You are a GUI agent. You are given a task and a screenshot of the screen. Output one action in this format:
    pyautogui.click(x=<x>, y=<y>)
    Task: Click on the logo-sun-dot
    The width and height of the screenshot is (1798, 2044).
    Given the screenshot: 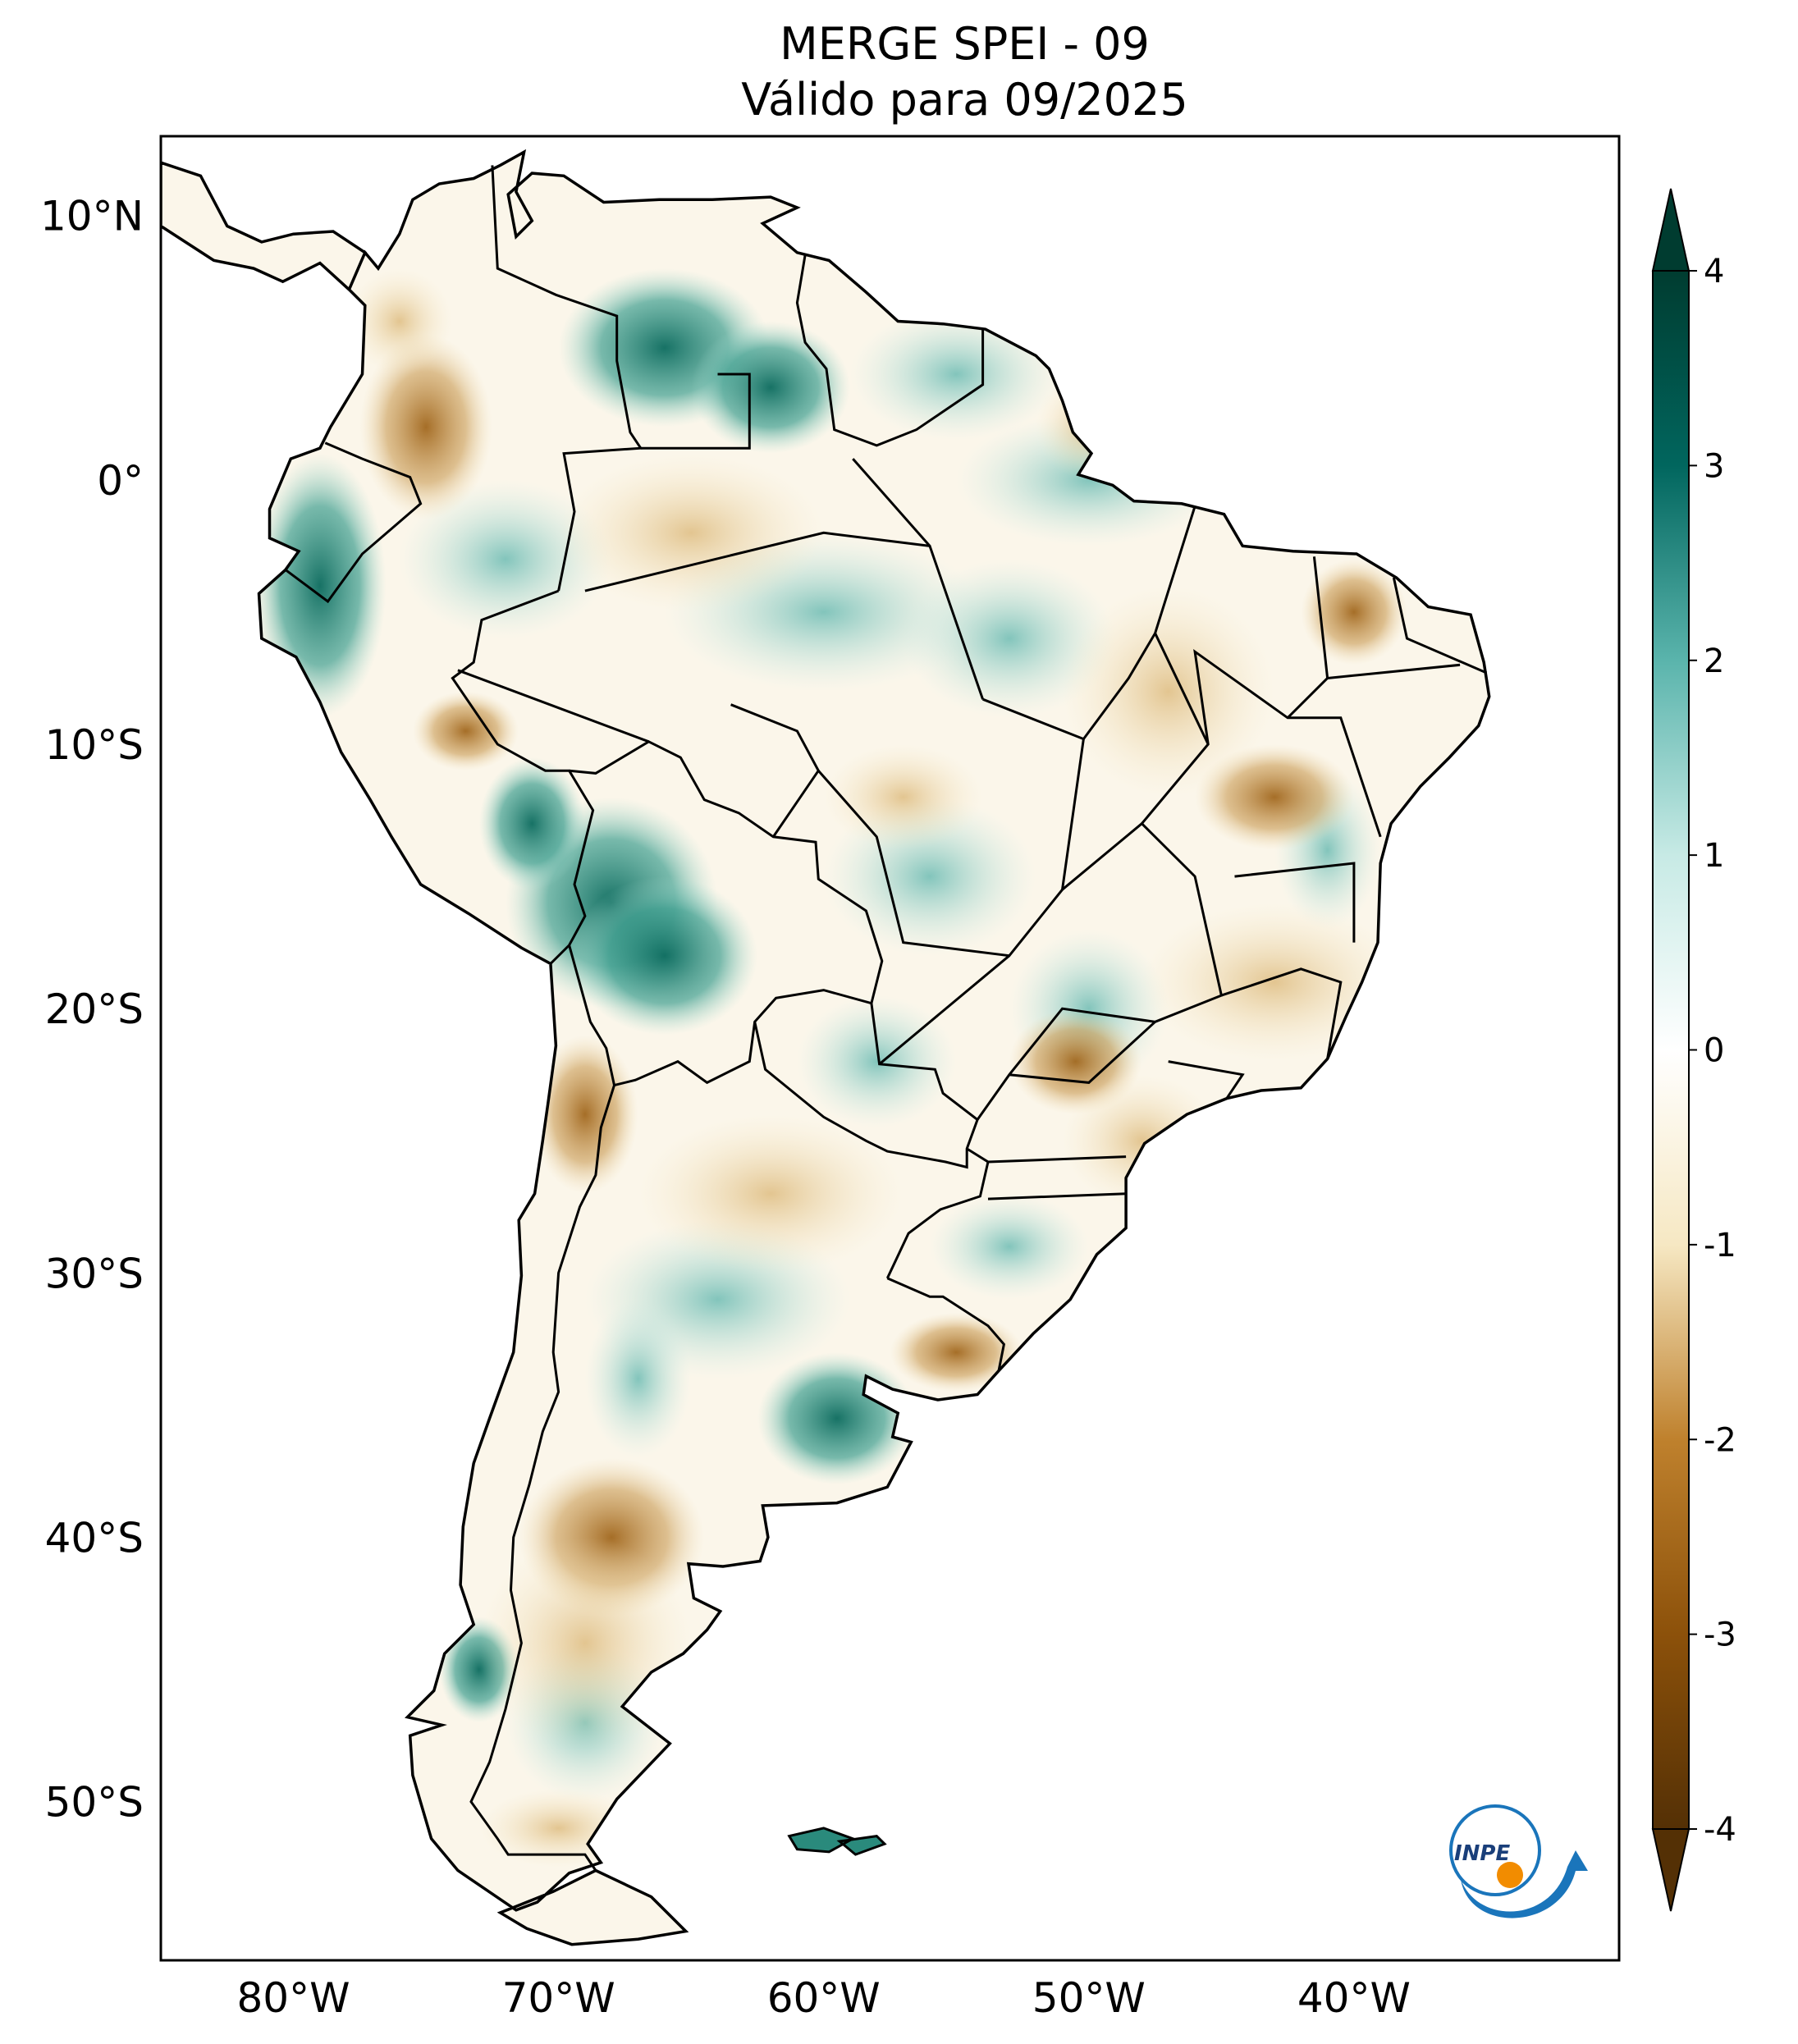 What is the action you would take?
    pyautogui.click(x=1510, y=1875)
    